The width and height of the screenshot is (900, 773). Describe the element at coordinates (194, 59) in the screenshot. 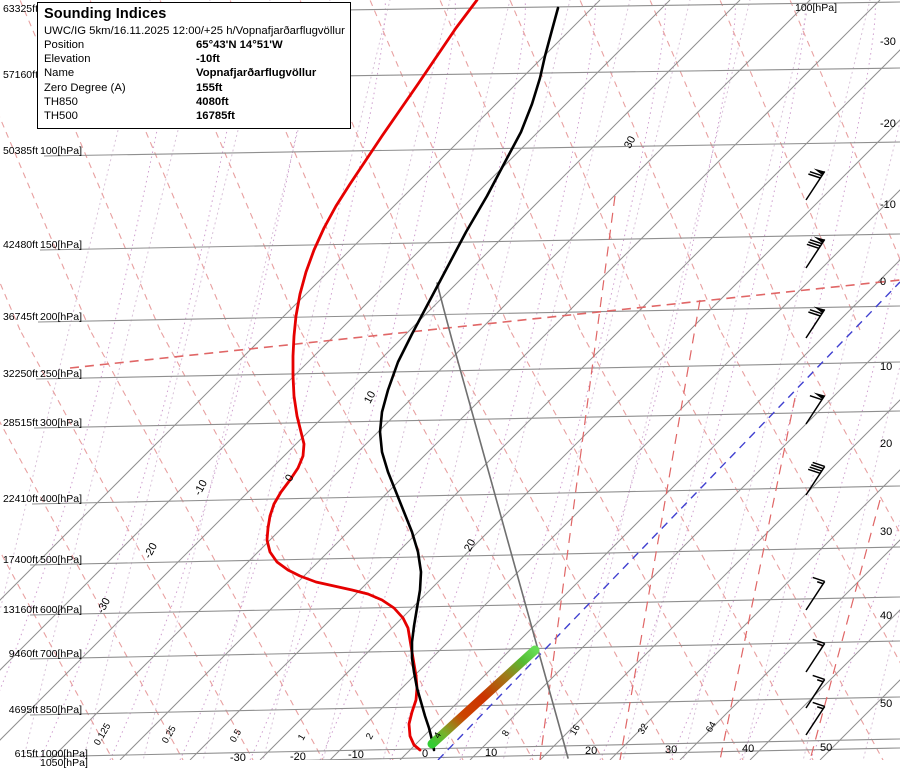

I see `table-row: Elevation -10ft` at that location.